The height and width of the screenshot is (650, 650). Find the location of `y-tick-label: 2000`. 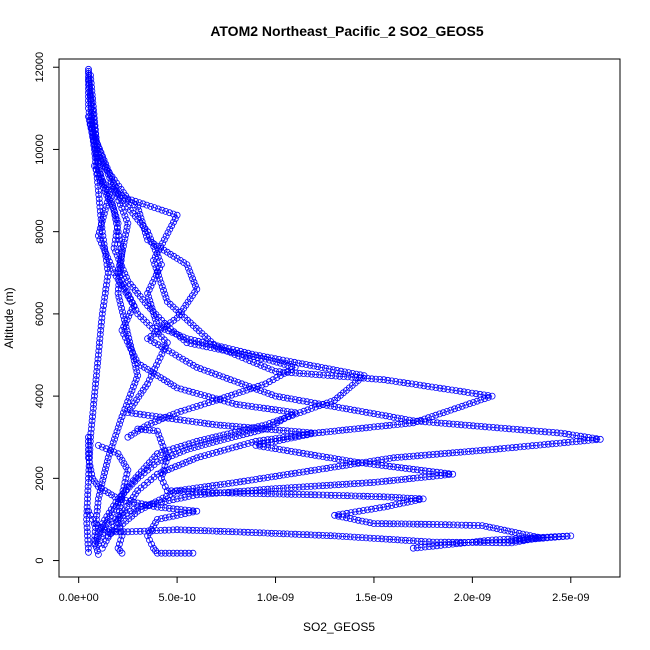

y-tick-label: 2000 is located at coordinates (40, 478).